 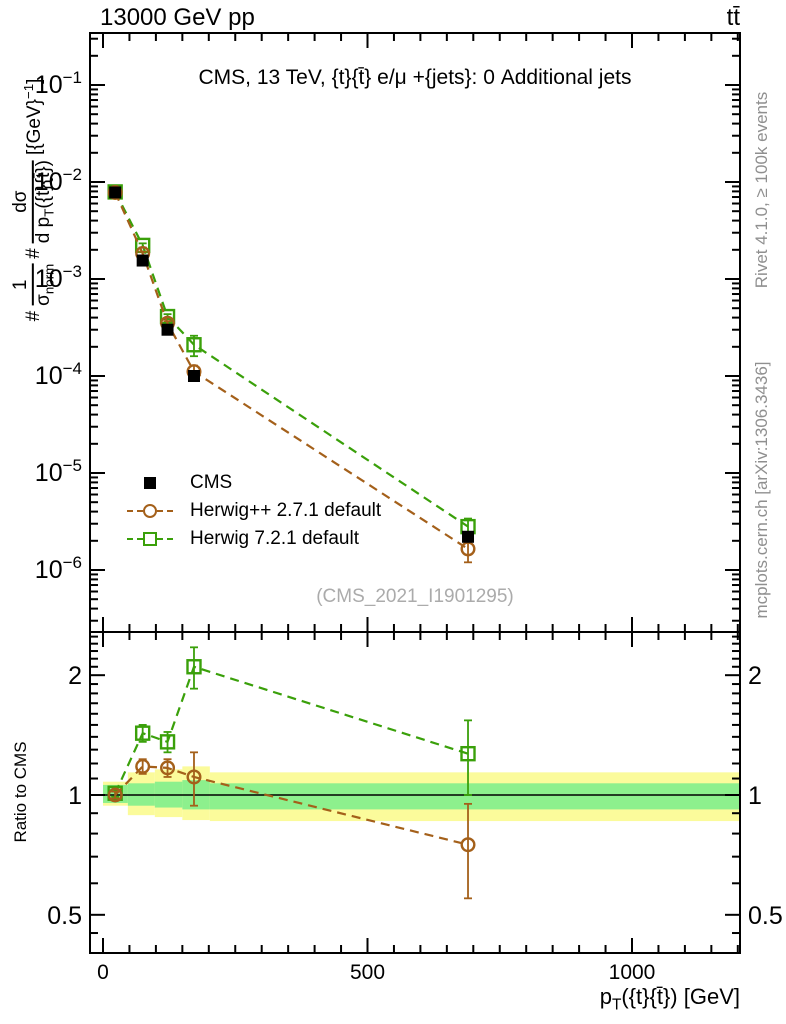 What do you see at coordinates (733, 17) in the screenshot?
I see `process-label: tt̄` at bounding box center [733, 17].